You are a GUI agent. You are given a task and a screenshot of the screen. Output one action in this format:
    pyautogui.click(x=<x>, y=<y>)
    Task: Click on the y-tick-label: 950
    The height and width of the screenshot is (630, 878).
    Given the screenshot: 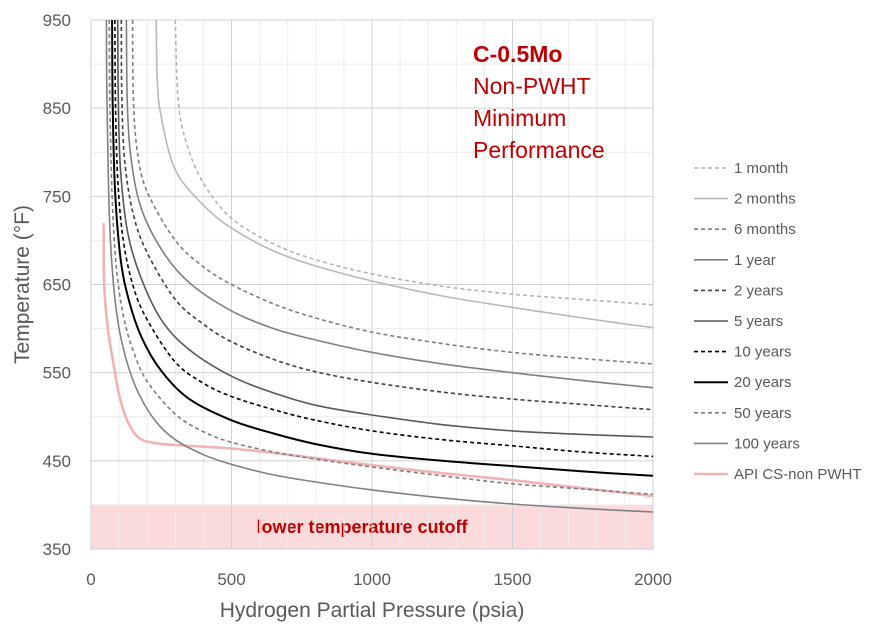 What is the action you would take?
    pyautogui.click(x=57, y=20)
    